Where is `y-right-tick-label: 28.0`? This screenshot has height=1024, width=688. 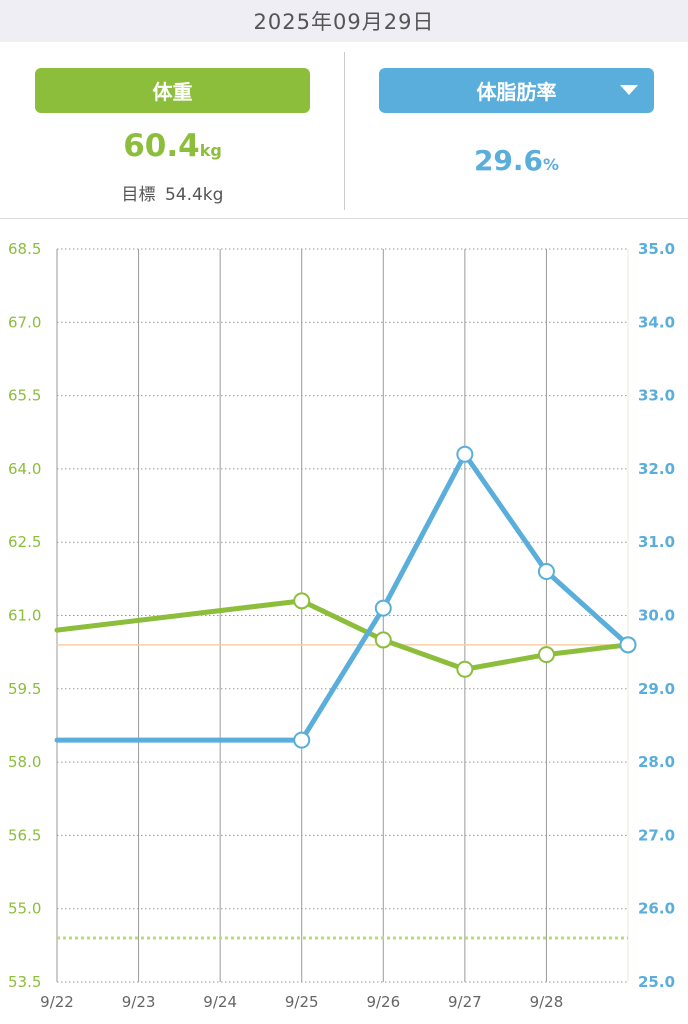
y-right-tick-label: 28.0 is located at coordinates (656, 762).